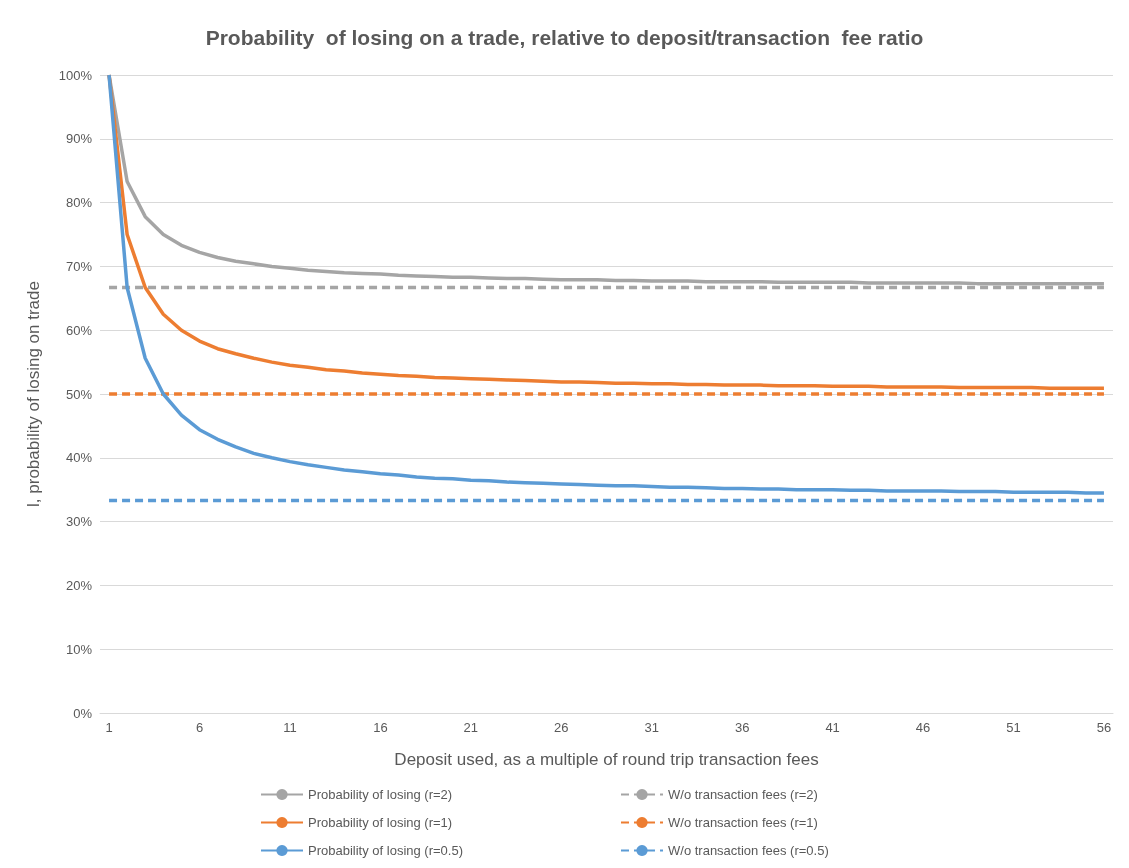  Describe the element at coordinates (606, 759) in the screenshot. I see `x-axis-title: Deposit used, as a multiple of round trip transaction fees` at that location.